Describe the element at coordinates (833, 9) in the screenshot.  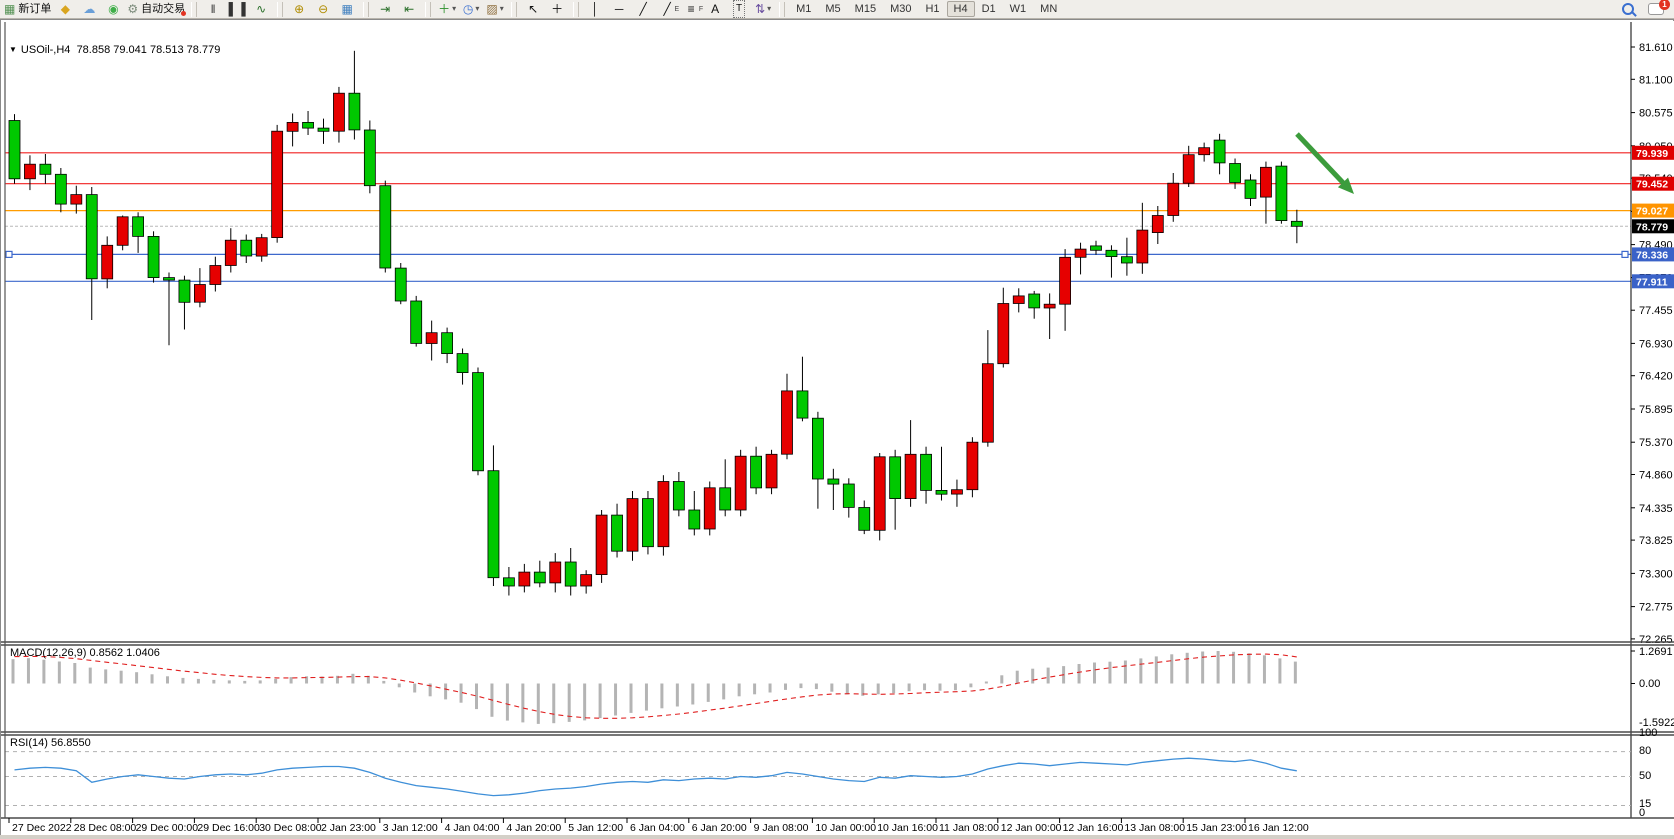
I see `timeframe-button-m5: M5` at that location.